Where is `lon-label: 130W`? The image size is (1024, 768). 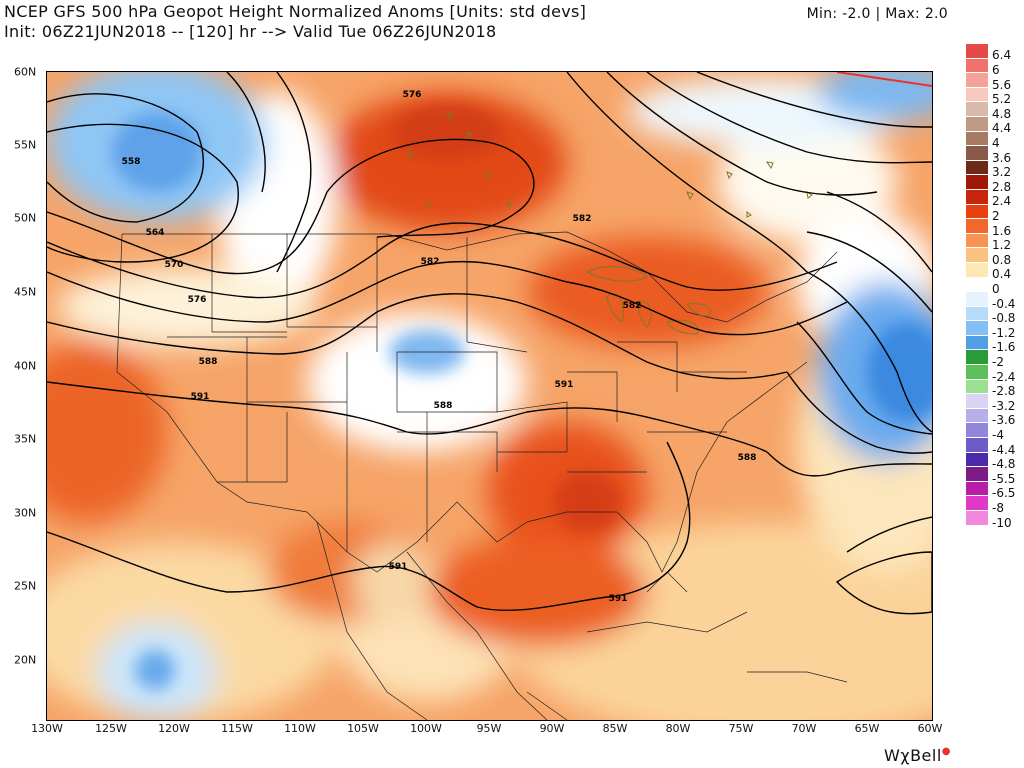 lon-label: 130W is located at coordinates (47, 728).